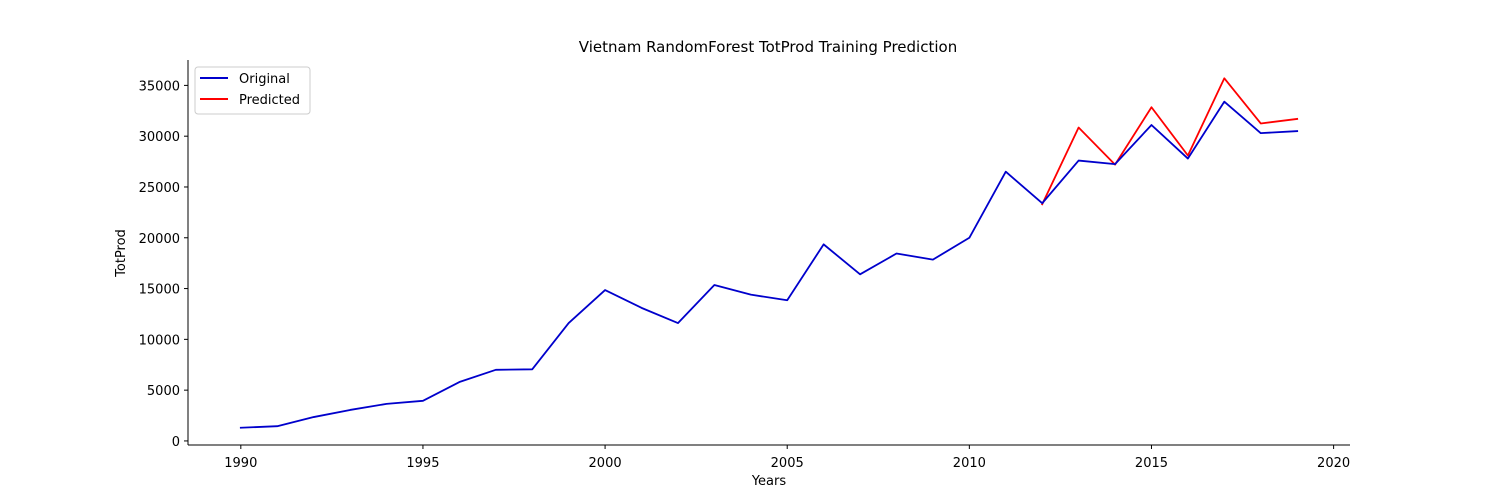 This screenshot has width=1500, height=500. I want to click on y-axis-ticks: 0 5000 10000 15000 20000 25000 30000 35000, so click(163, 264).